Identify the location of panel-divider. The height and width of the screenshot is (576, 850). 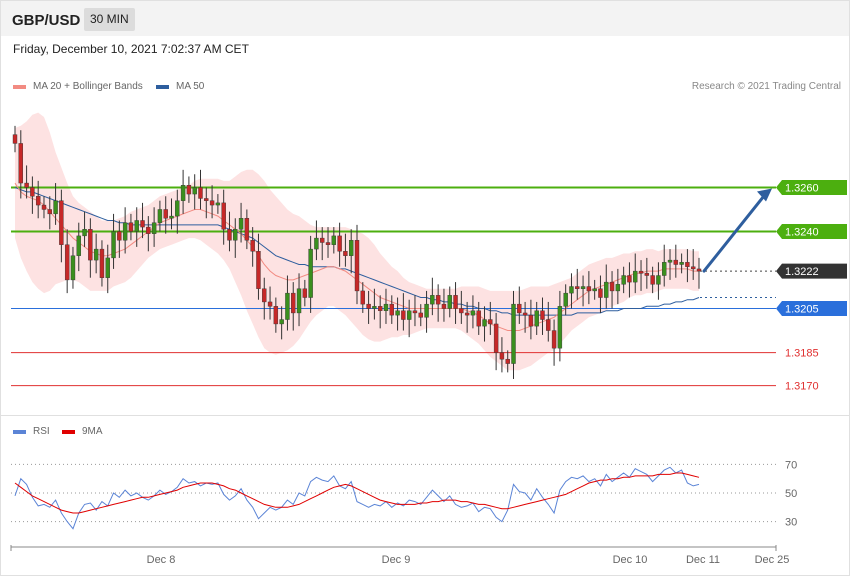
(425, 415).